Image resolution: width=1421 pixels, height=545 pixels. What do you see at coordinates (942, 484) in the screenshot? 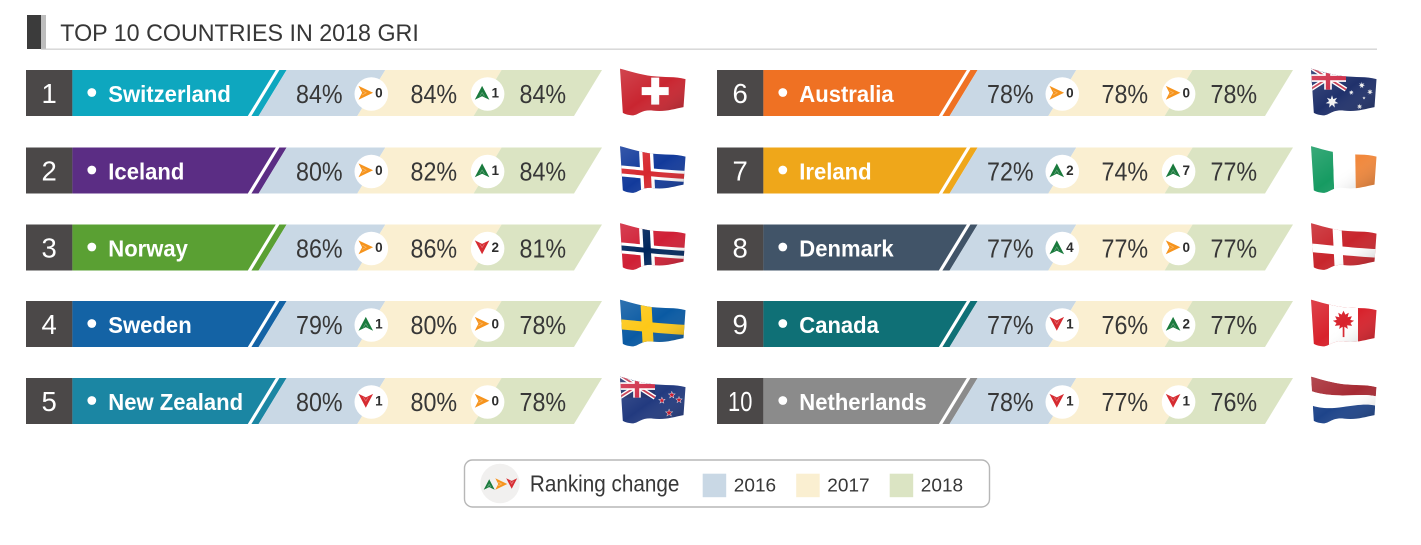
I see `svg-text: 2018` at bounding box center [942, 484].